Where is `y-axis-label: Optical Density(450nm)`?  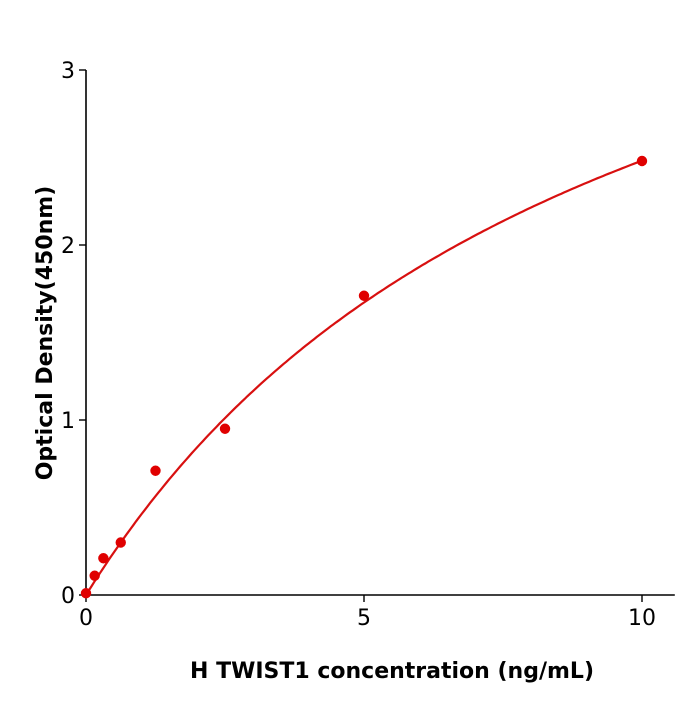 y-axis-label: Optical Density(450nm) is located at coordinates (45, 333).